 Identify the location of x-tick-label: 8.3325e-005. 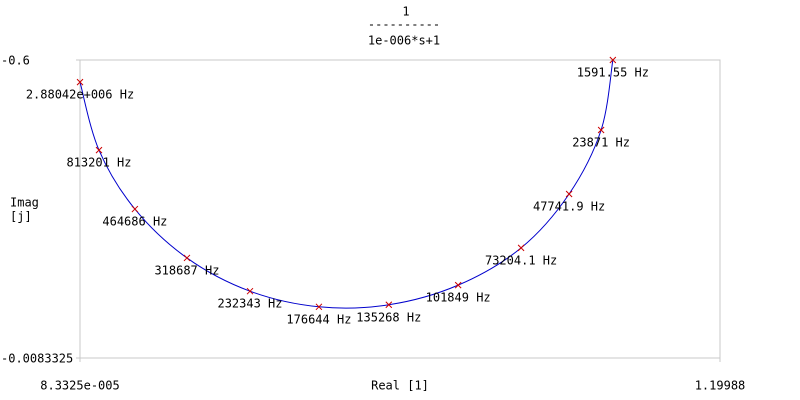
(79, 386).